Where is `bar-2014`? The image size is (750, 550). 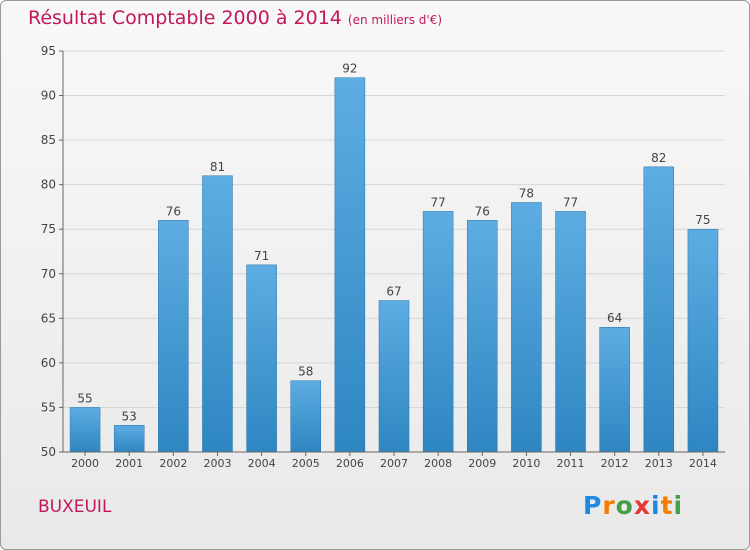 bar-2014 is located at coordinates (703, 340).